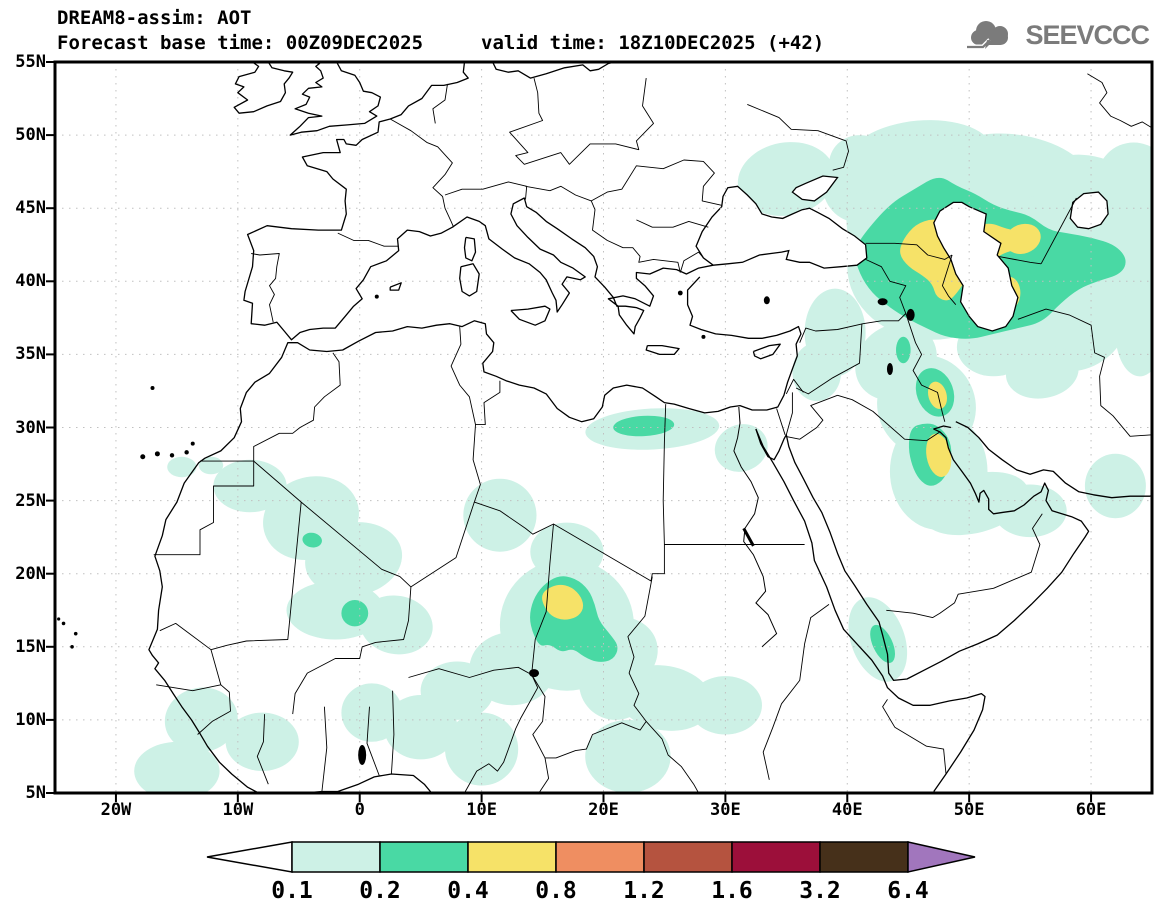 This screenshot has width=1165, height=905. I want to click on x-axis-label: 30E, so click(725, 810).